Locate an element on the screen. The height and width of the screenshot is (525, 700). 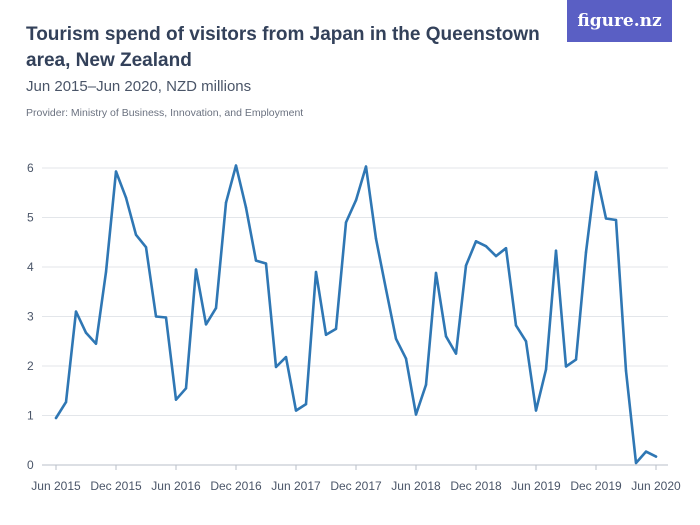
figure-nz-logo: figure.nz is located at coordinates (619, 21).